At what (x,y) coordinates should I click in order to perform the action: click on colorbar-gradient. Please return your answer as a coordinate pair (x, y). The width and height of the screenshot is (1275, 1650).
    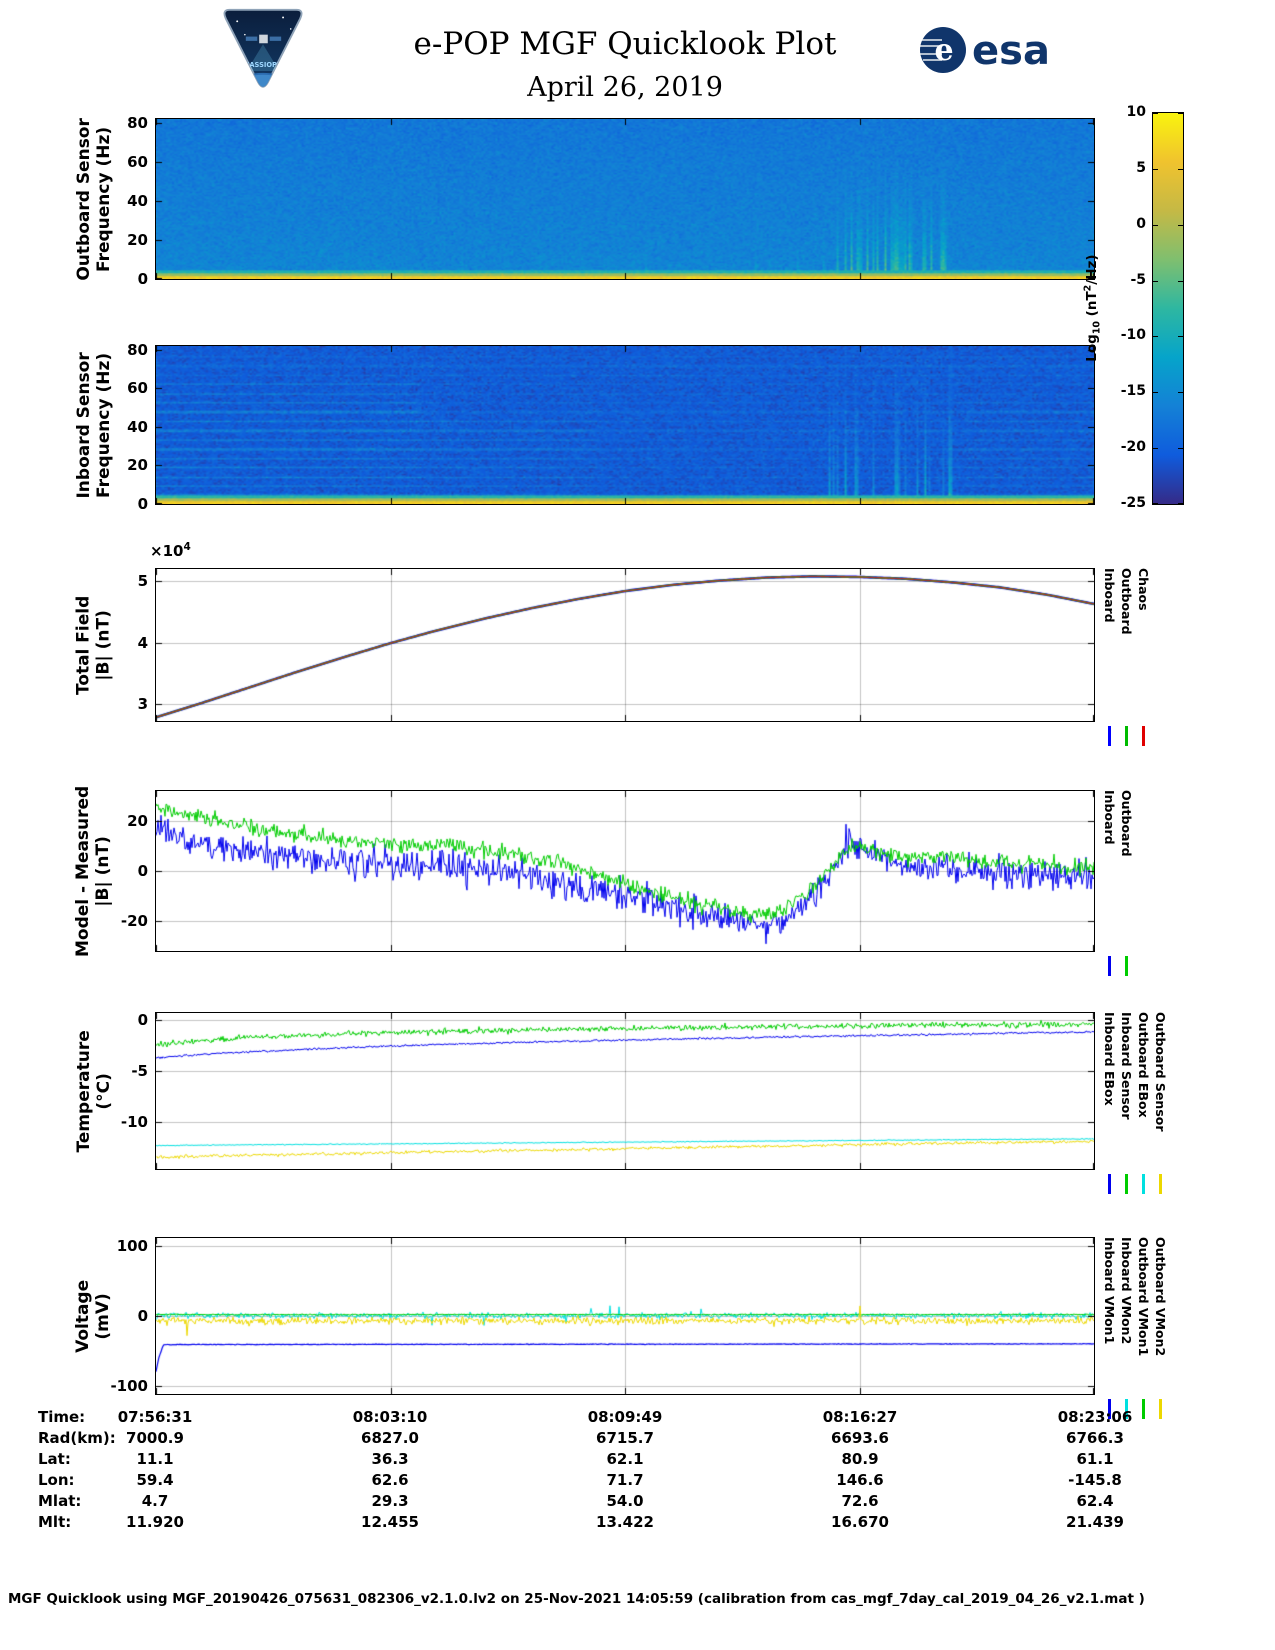
    Looking at the image, I should click on (1168, 308).